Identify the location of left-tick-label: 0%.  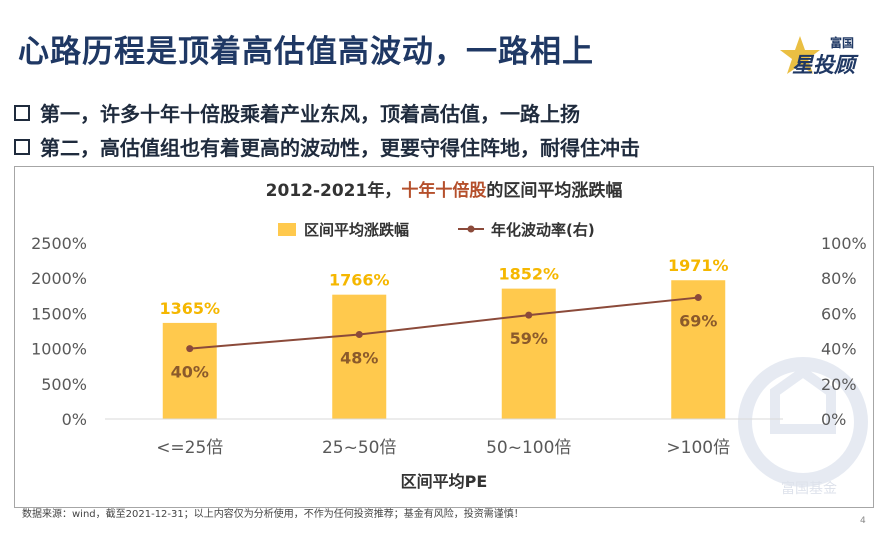
(74, 419).